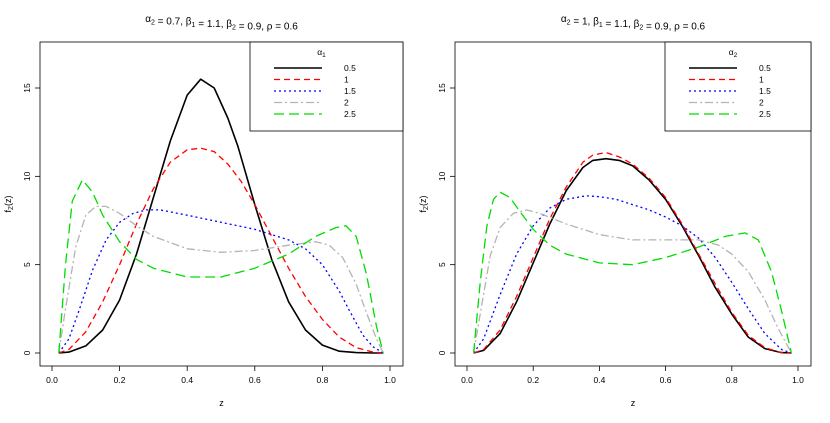  Describe the element at coordinates (633, 23) in the screenshot. I see `chart-title: α2 = 1, β1 = 1.1, β2 = 0.9, ρ = 0.6` at that location.